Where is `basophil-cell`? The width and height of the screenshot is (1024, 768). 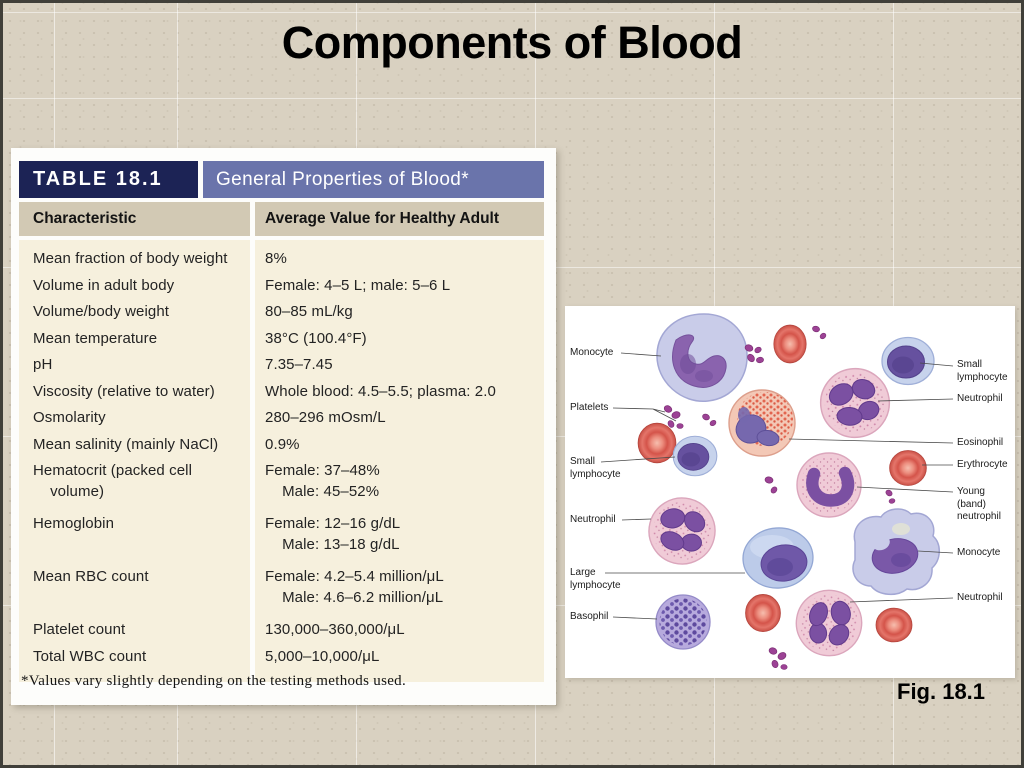 basophil-cell is located at coordinates (683, 622).